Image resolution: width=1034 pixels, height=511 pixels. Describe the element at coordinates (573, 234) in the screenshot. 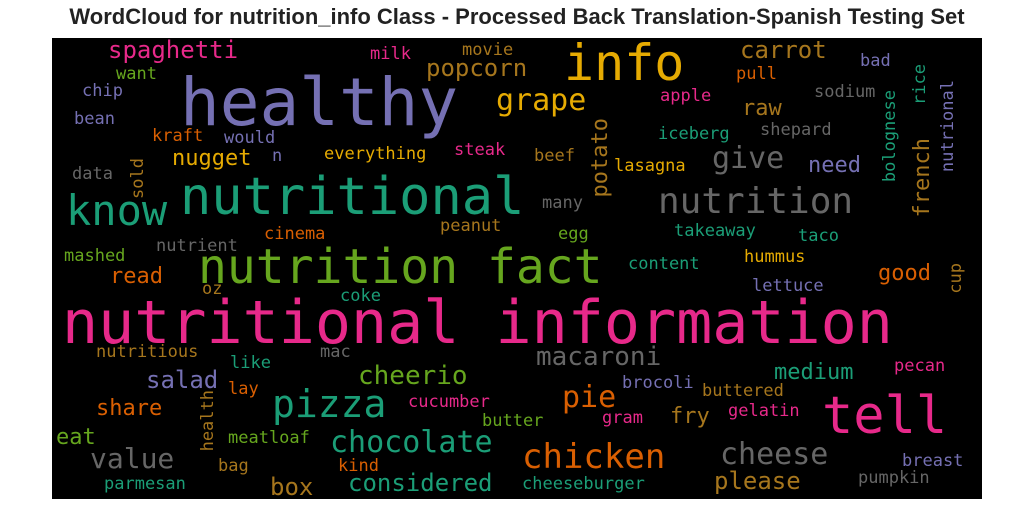

I see `word-egg: egg` at that location.